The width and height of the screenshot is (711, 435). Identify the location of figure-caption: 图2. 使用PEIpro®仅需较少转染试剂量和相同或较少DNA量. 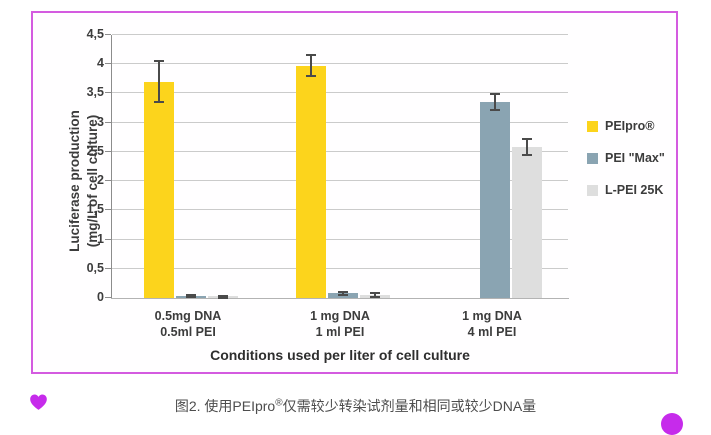
(355, 406).